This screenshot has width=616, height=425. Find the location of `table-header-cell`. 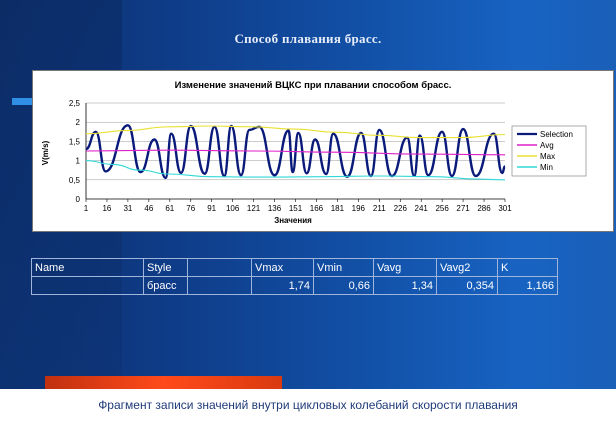

table-header-cell is located at coordinates (219, 267).